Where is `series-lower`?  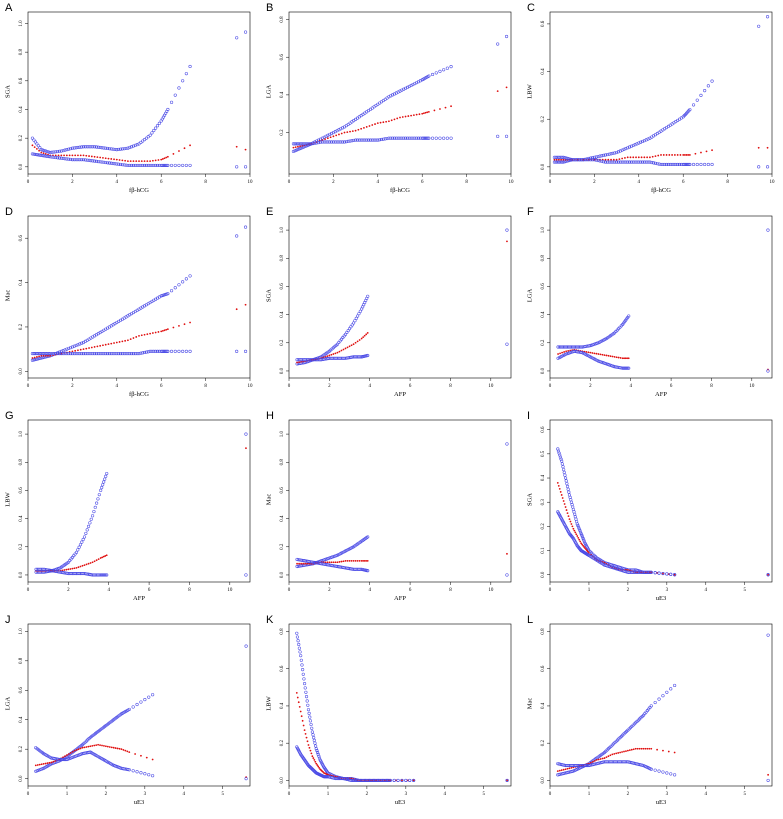 series-lower is located at coordinates (663, 361).